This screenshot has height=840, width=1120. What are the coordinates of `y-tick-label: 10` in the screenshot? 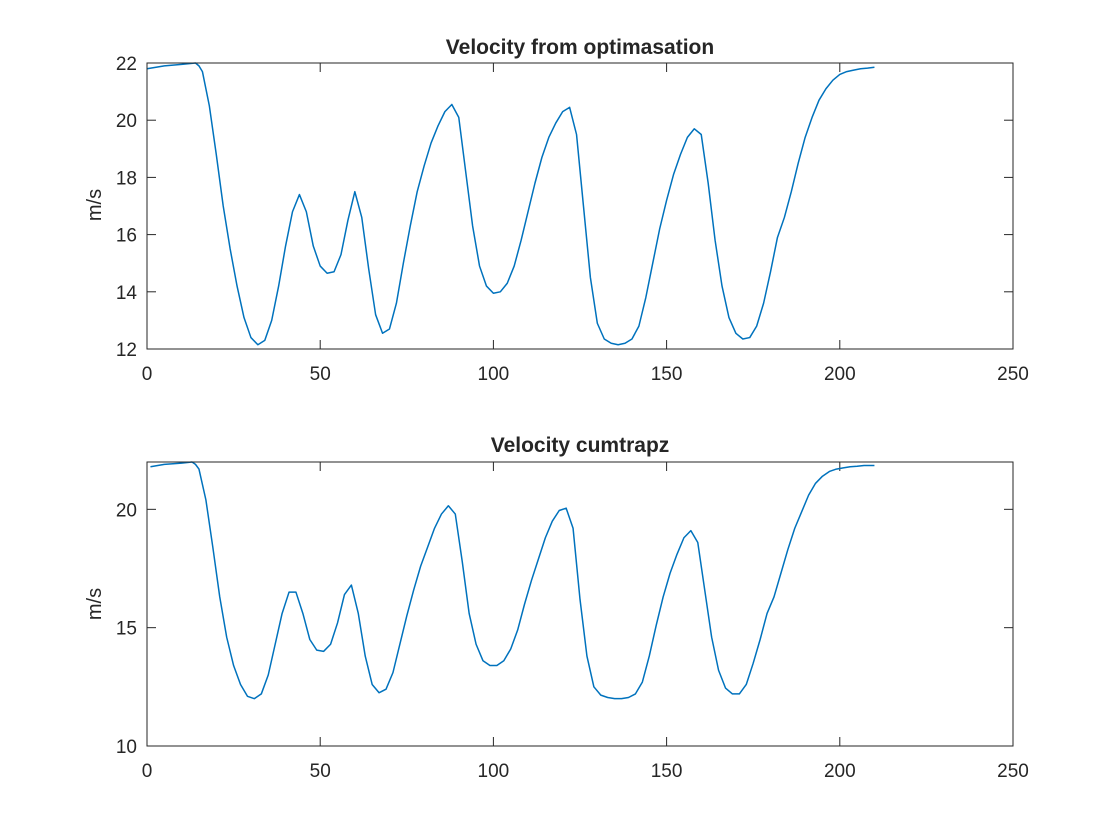 It's located at (126, 747).